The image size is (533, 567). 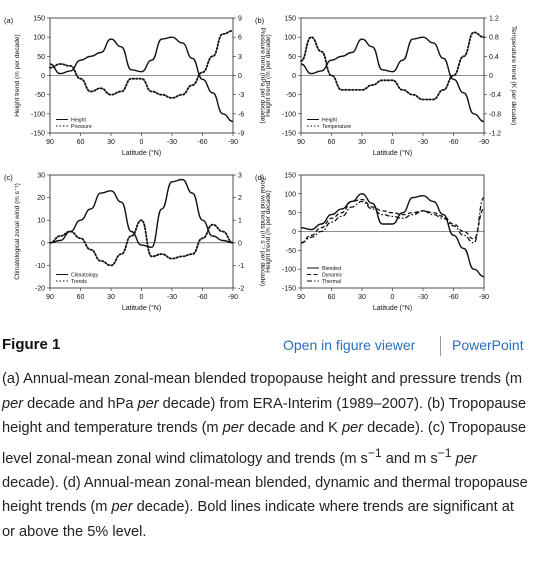 I want to click on legend-label: Blended, so click(x=331, y=269).